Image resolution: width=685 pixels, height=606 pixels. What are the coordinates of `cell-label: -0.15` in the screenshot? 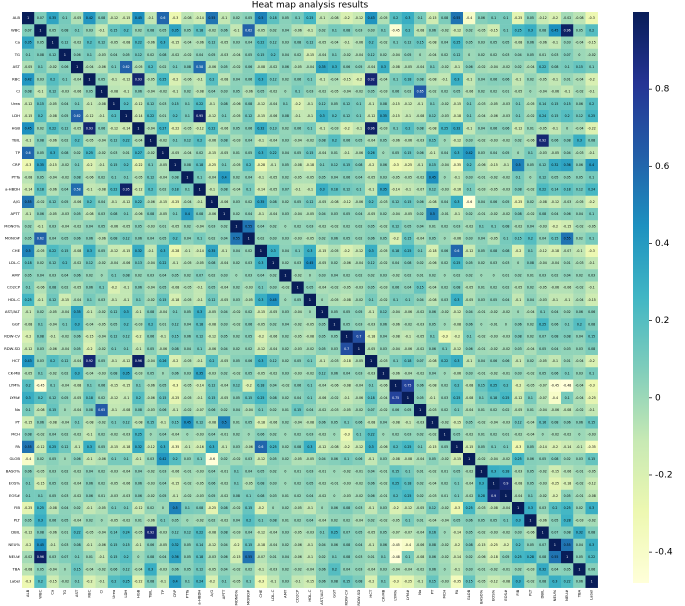 It's located at (114, 447).